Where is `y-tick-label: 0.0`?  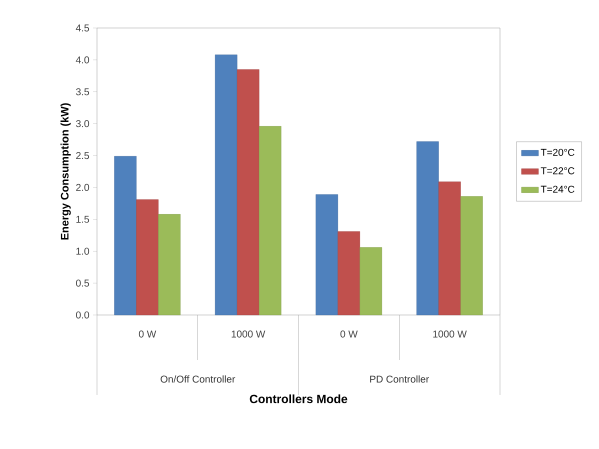
y-tick-label: 0.0 is located at coordinates (83, 315).